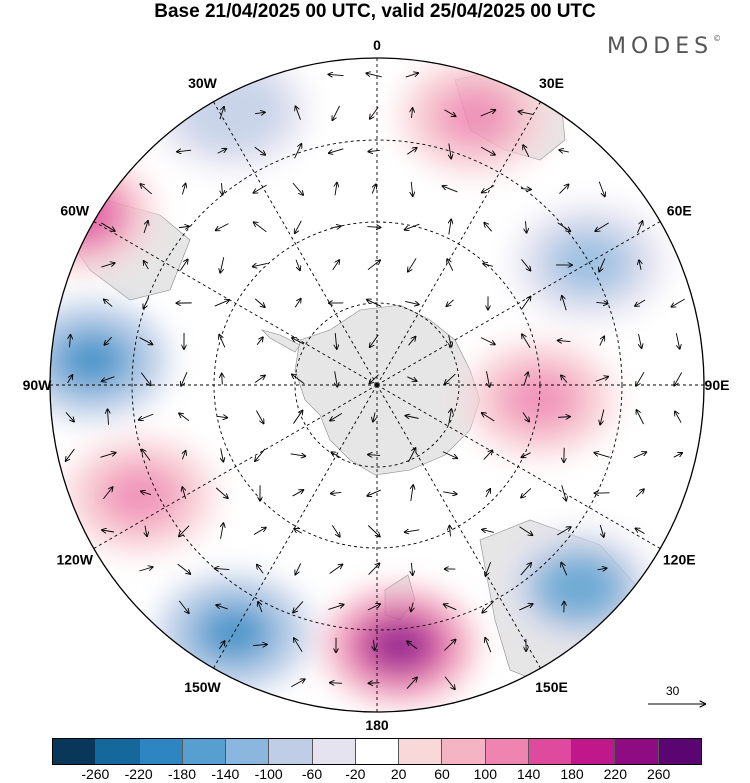 The width and height of the screenshot is (750, 783). I want to click on longitude-label: 120W, so click(74, 560).